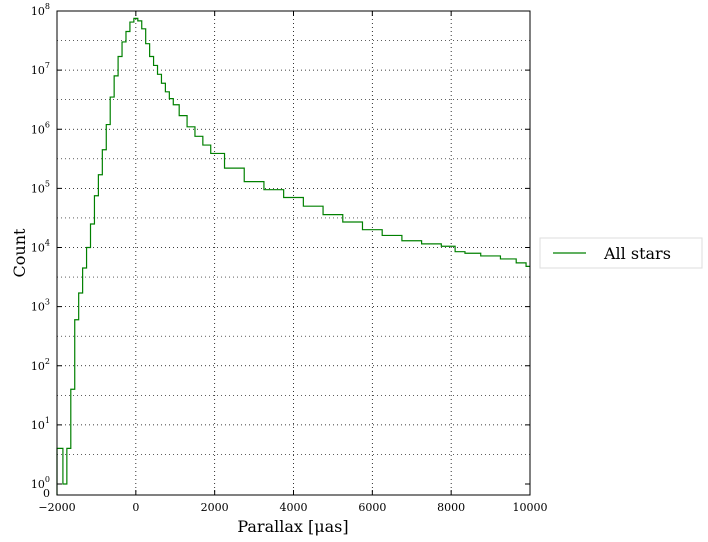 The image size is (708, 542). I want to click on x-tick-label: 10000, so click(530, 507).